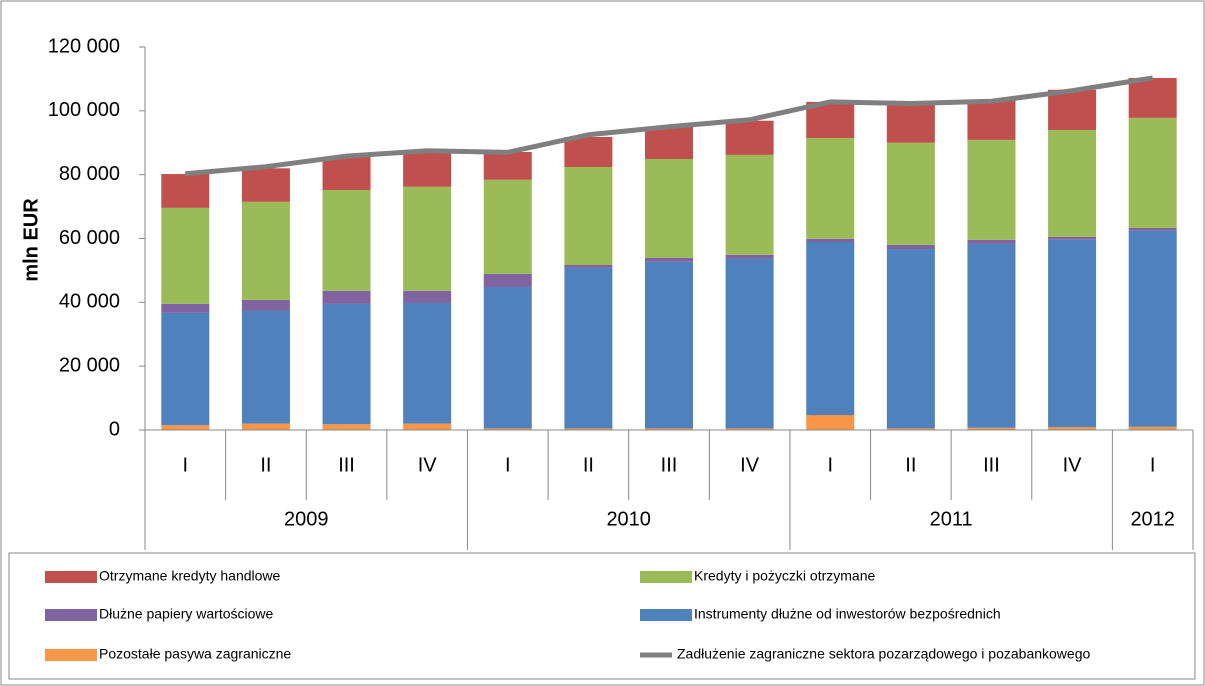 Image resolution: width=1205 pixels, height=686 pixels. What do you see at coordinates (951, 519) in the screenshot?
I see `year-label: 2011` at bounding box center [951, 519].